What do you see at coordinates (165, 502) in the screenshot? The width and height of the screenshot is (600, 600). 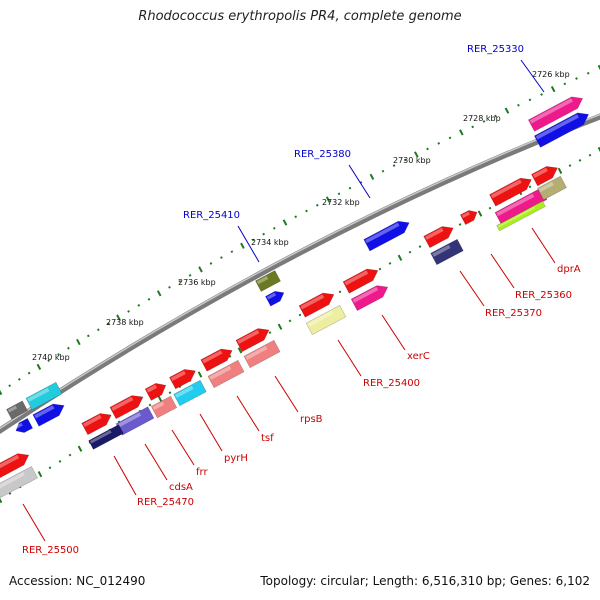 I see `gene-label: RER_25470` at bounding box center [165, 502].